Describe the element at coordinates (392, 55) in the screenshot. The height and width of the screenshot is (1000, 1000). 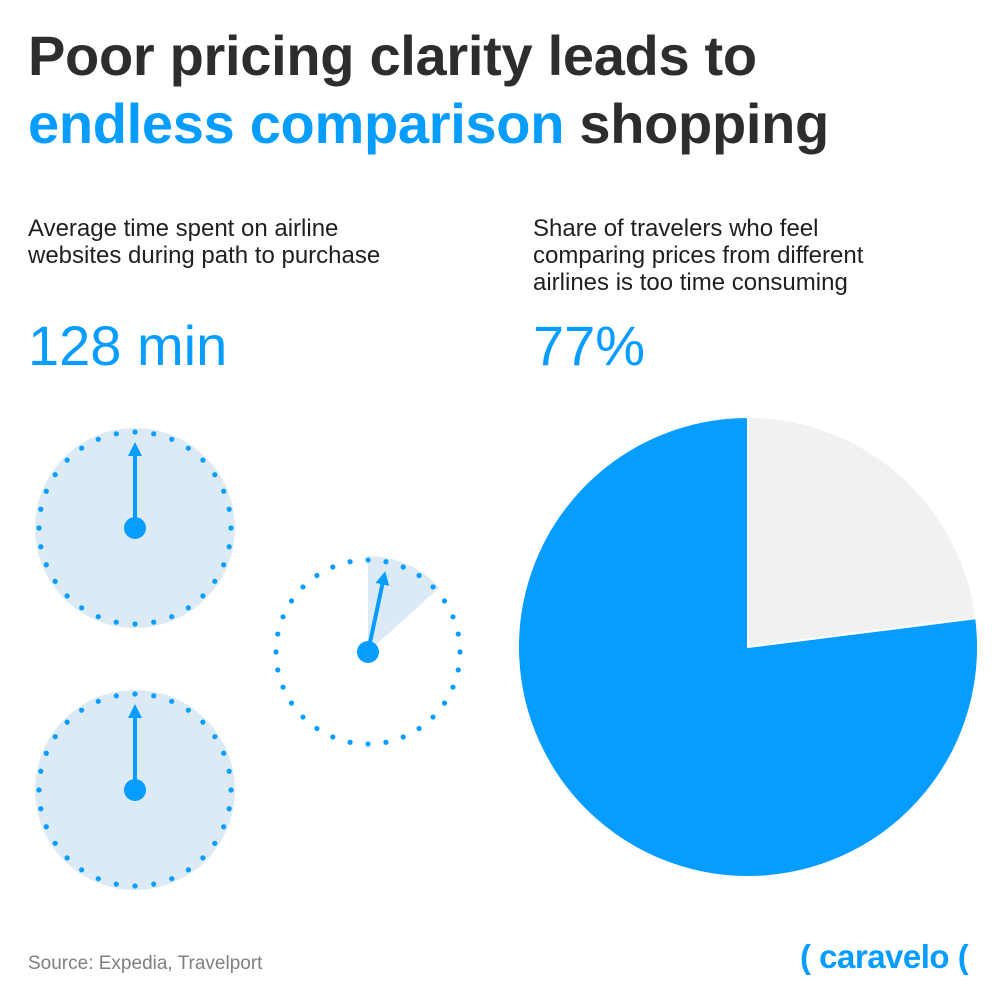
I see `title-line-1: Poor pricing clarity leads to` at that location.